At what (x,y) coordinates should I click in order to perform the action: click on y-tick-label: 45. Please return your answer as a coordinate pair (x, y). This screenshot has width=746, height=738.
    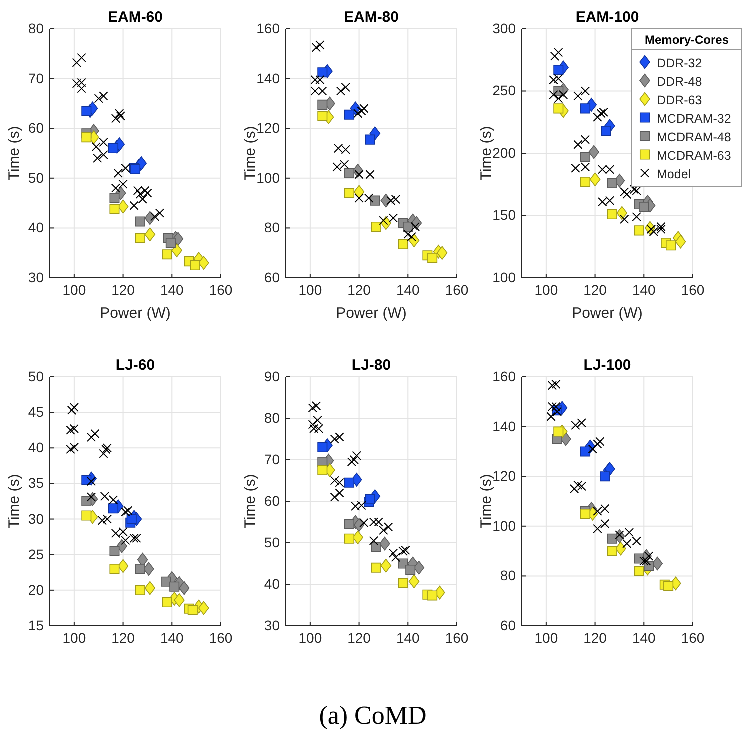
    Looking at the image, I should click on (36, 412).